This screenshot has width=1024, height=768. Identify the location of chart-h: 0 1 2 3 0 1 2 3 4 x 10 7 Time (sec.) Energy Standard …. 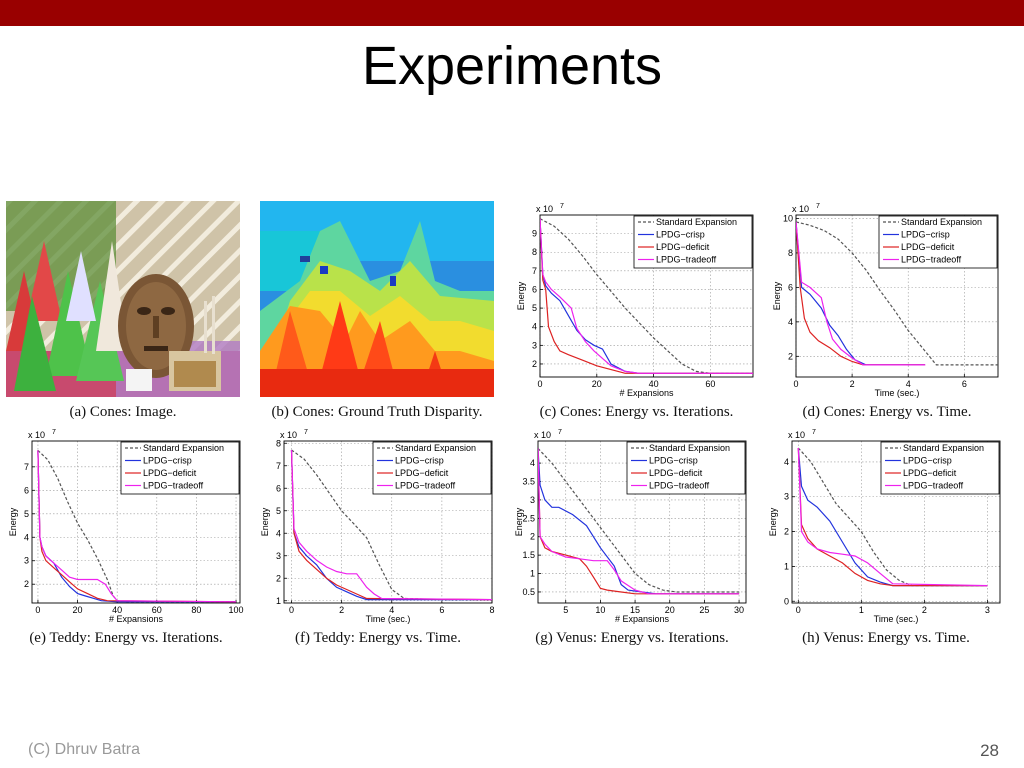
(884, 526).